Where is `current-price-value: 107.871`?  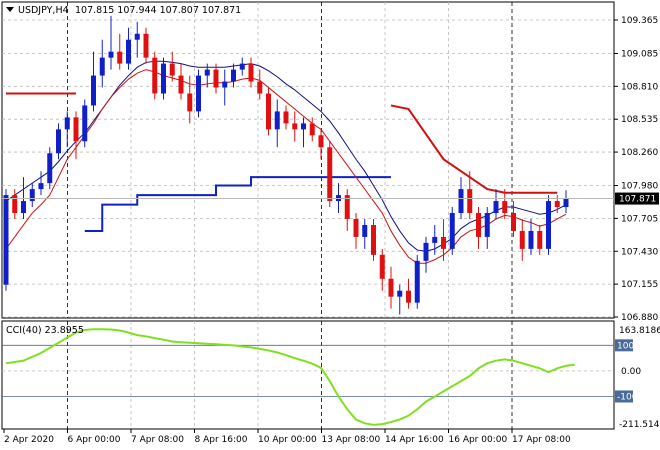 current-price-value: 107.871 is located at coordinates (637, 200).